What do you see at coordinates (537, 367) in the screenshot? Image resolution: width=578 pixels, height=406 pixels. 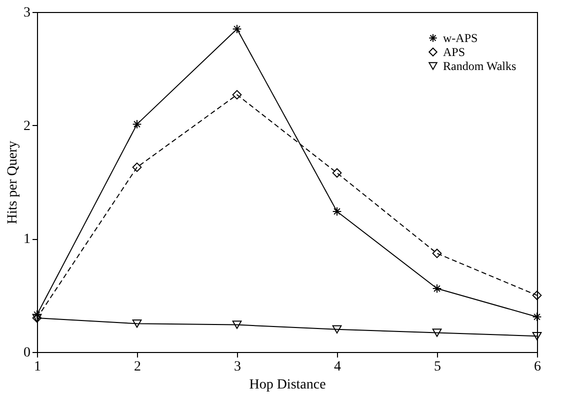 I see `x-tick-label: 6` at bounding box center [537, 367].